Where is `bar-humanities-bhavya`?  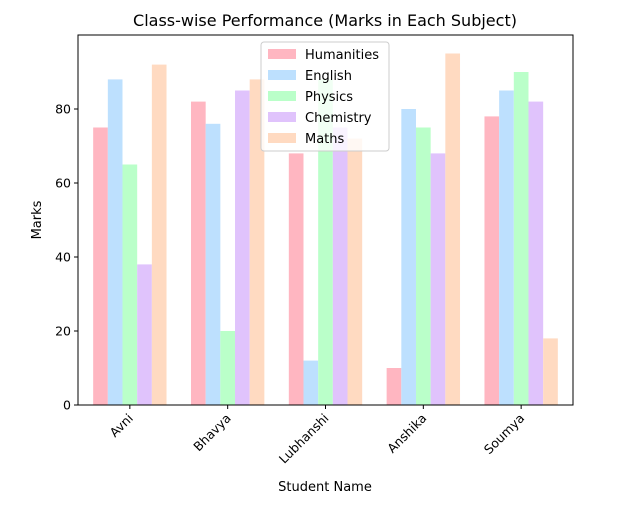 bar-humanities-bhavya is located at coordinates (198, 253).